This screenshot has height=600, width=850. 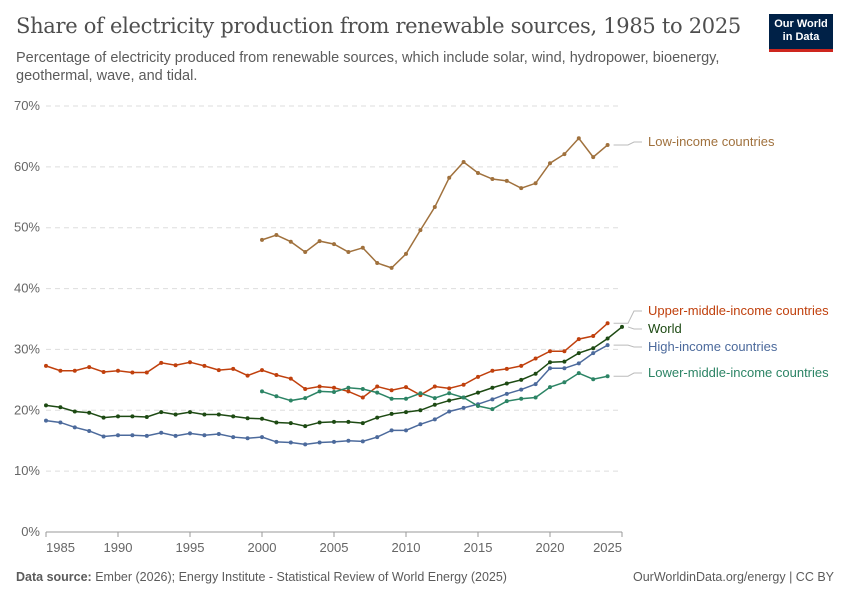 I want to click on y-tick-label: 50%, so click(x=27, y=227).